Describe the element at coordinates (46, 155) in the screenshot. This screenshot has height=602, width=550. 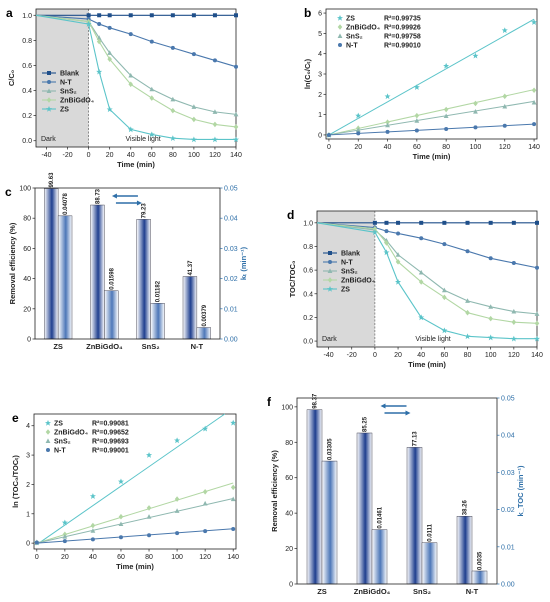
I see `x-tick-label: -40` at that location.